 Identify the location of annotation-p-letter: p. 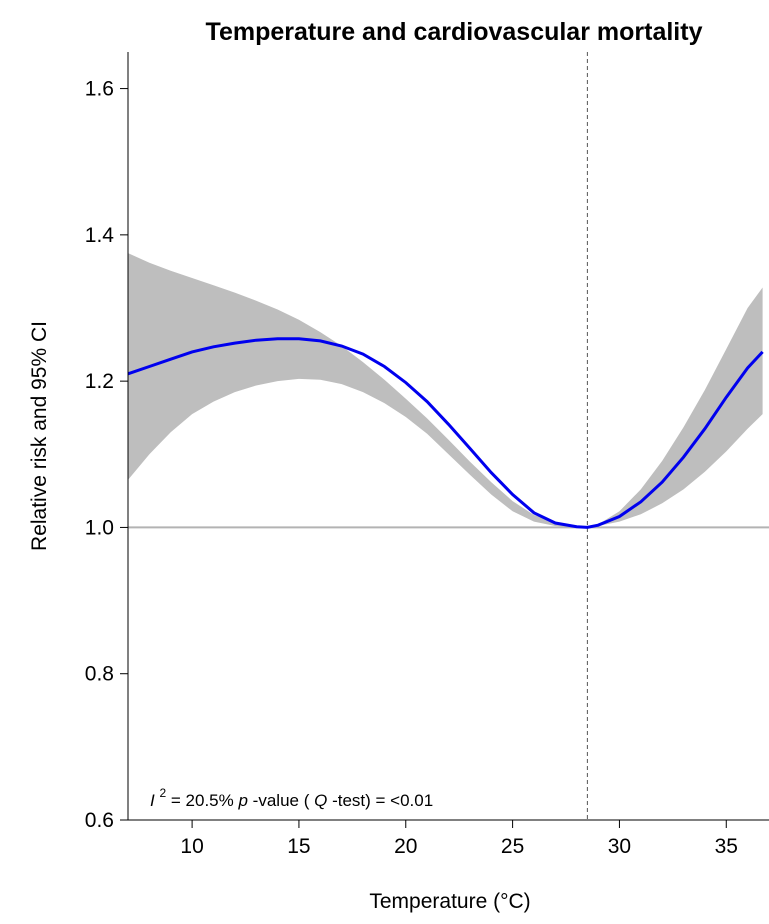
(242, 800).